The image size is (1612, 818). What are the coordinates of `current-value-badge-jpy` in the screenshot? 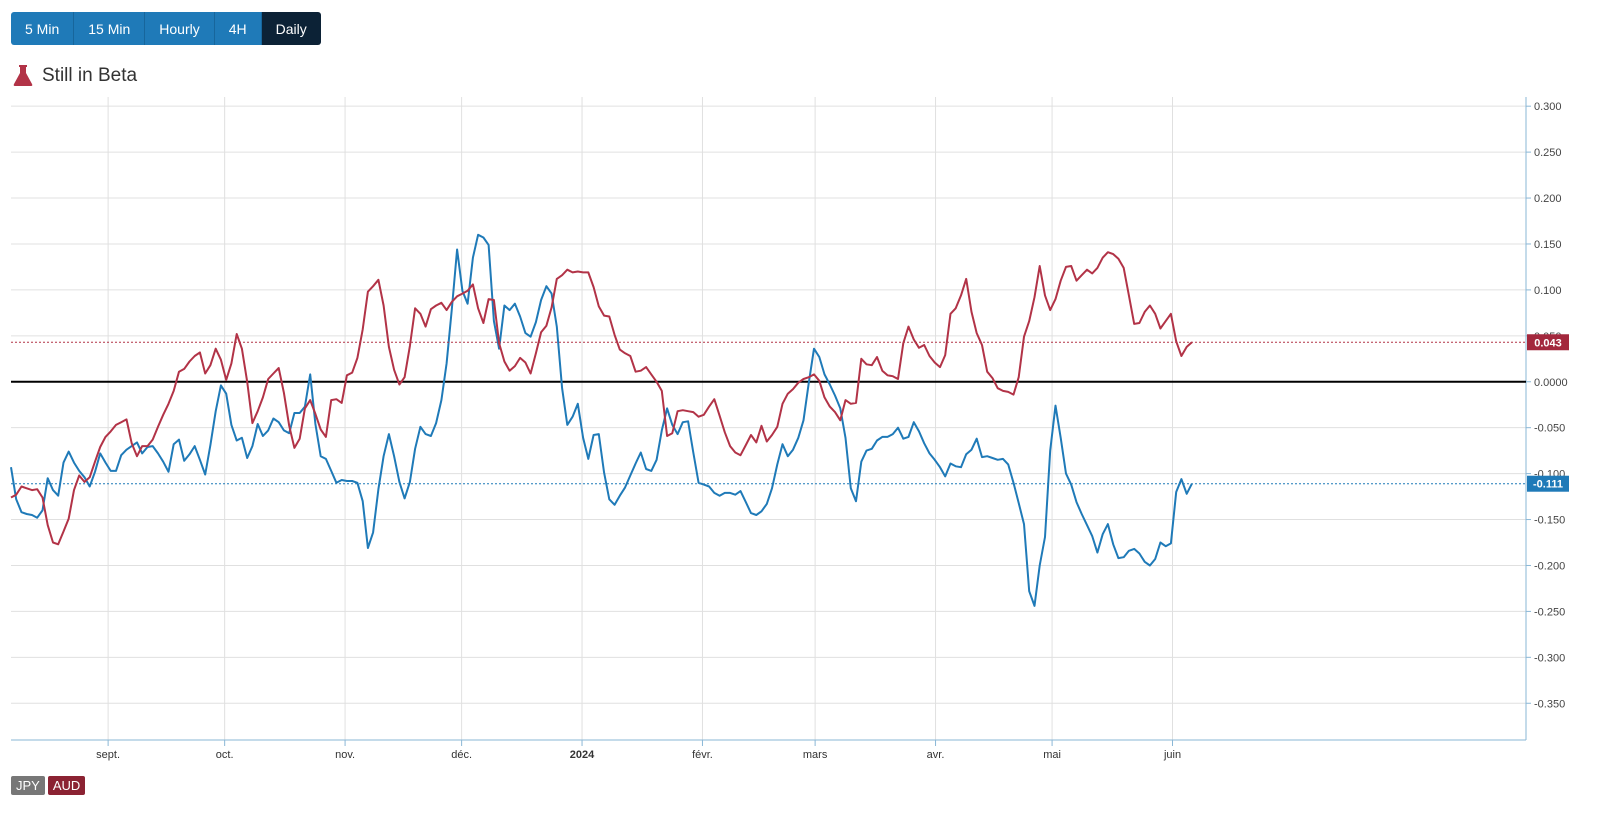 It's located at (1548, 483).